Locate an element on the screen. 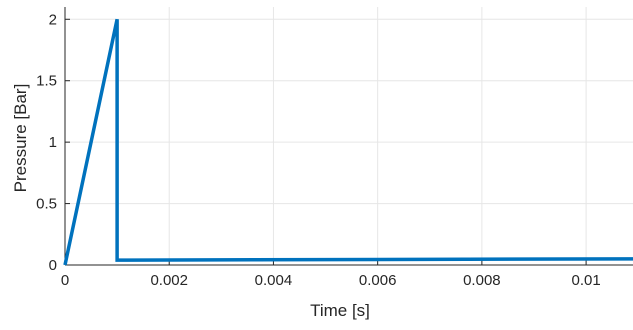 The width and height of the screenshot is (633, 330). x-tick-label: 0.008 is located at coordinates (482, 280).